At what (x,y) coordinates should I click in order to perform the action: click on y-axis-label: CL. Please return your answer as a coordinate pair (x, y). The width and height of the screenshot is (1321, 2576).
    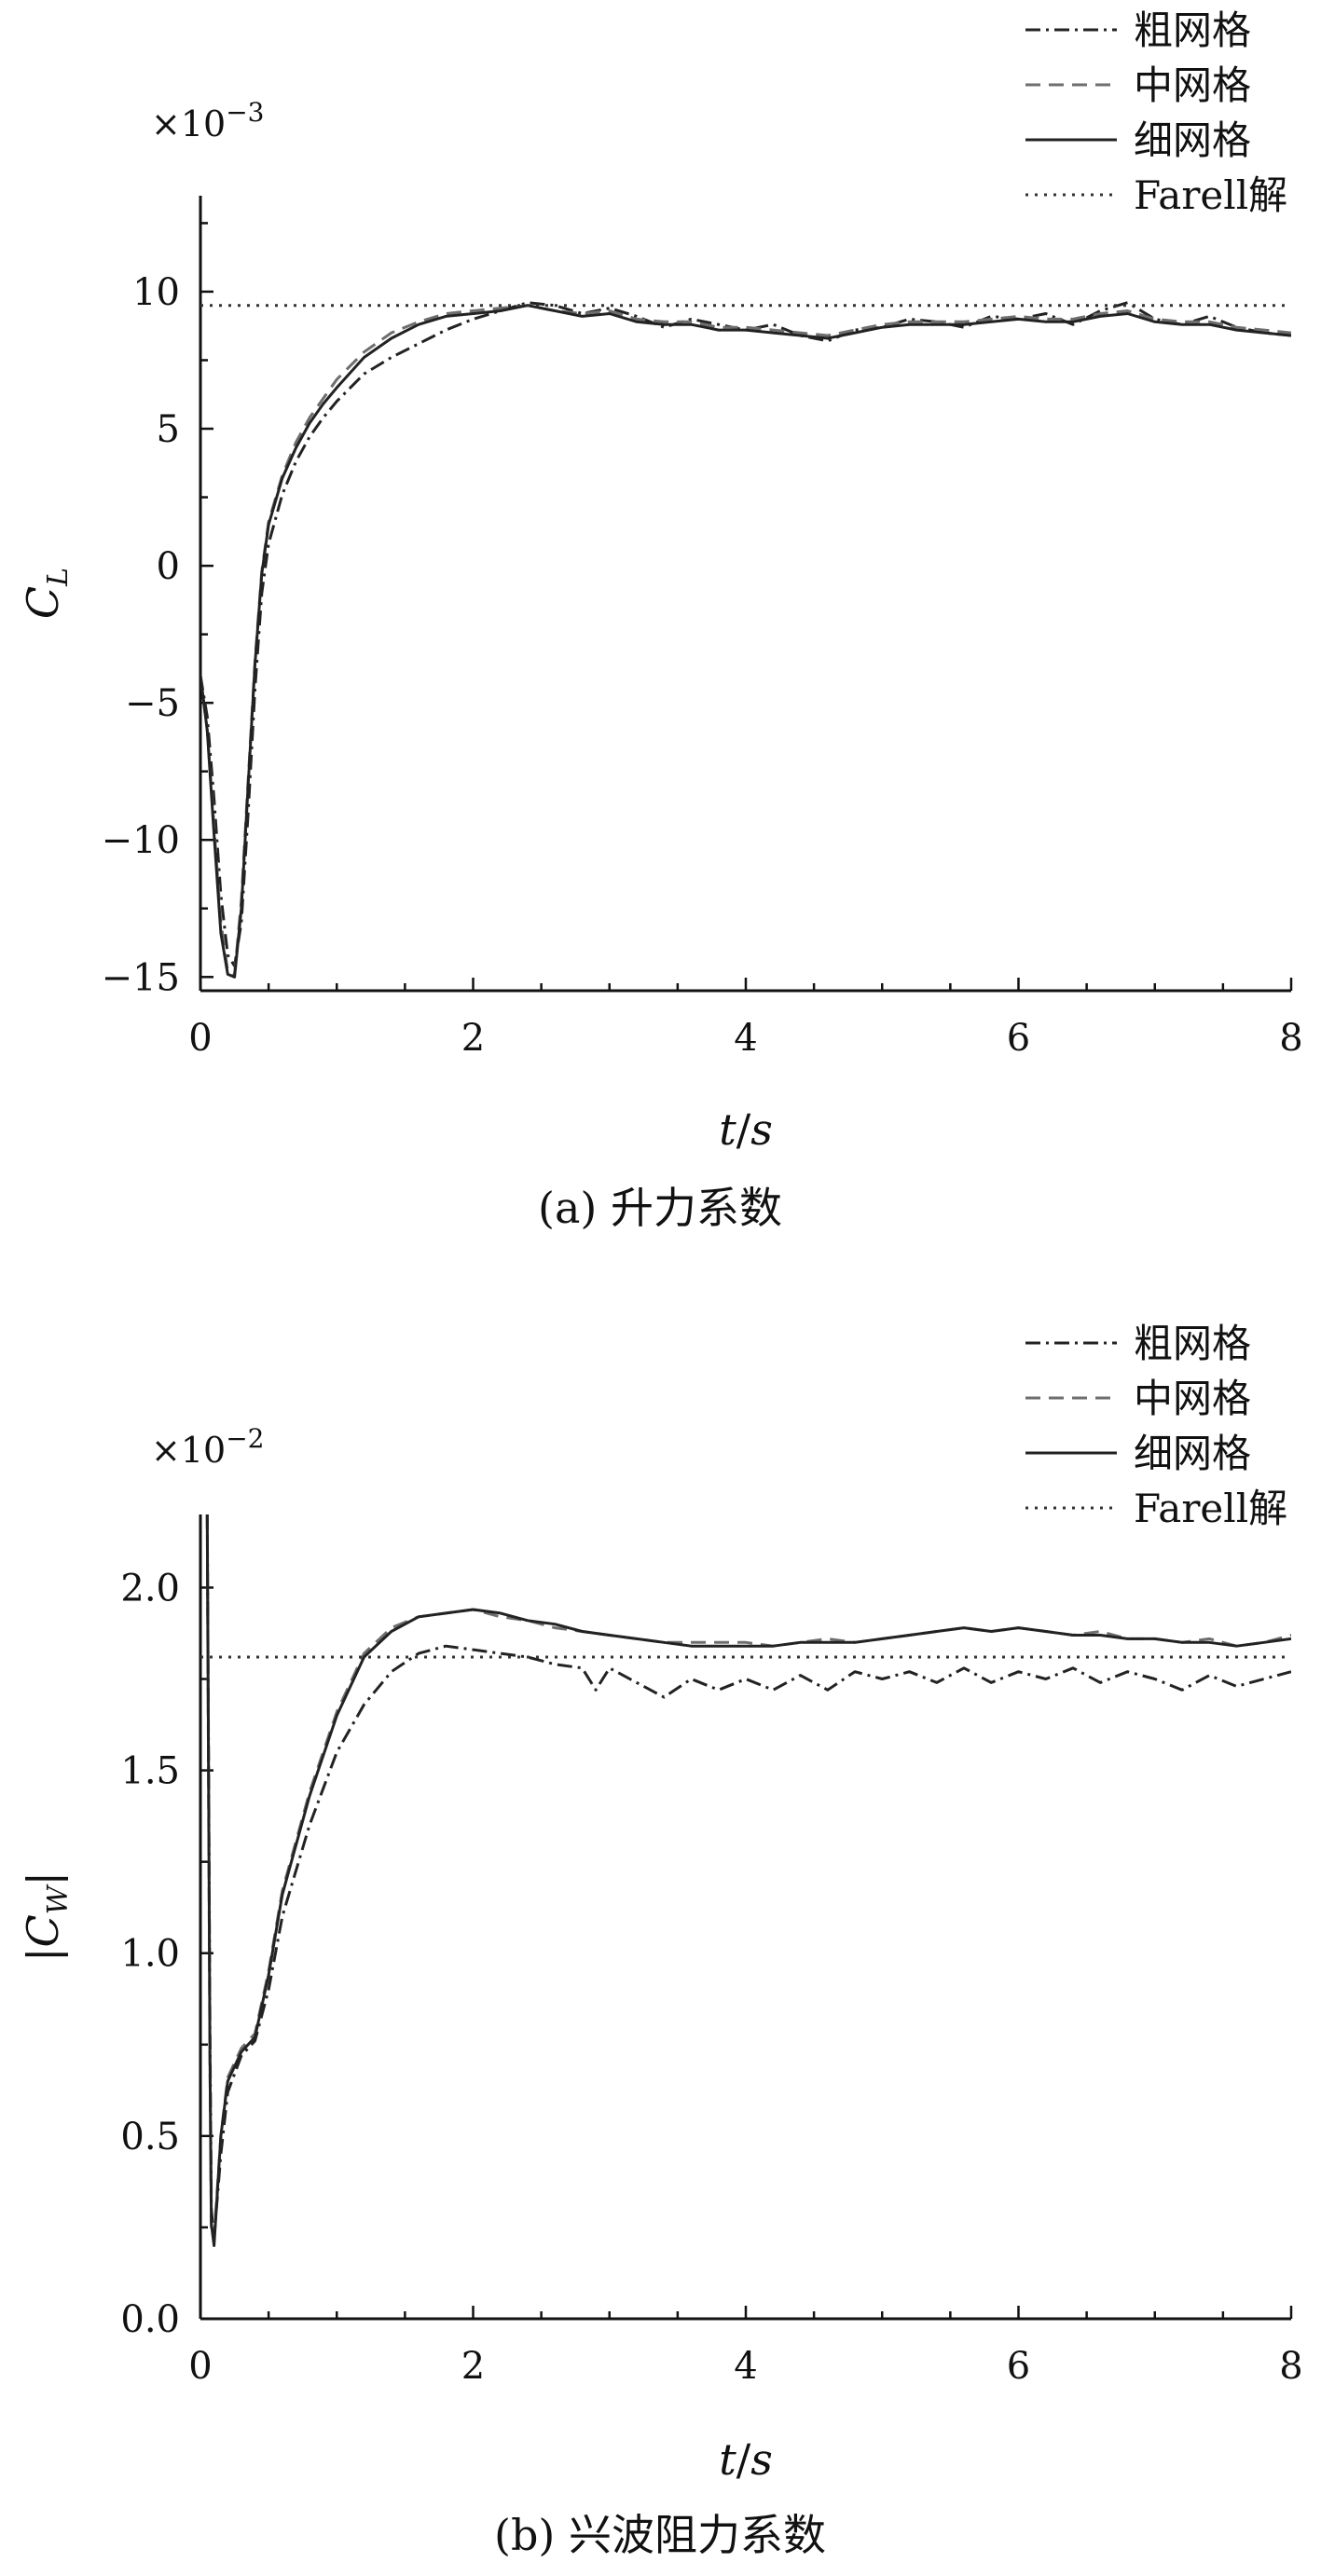
    Looking at the image, I should click on (46, 593).